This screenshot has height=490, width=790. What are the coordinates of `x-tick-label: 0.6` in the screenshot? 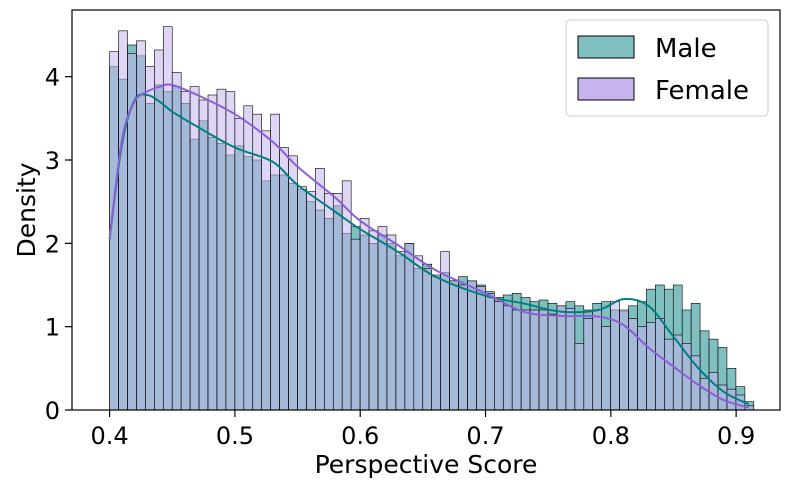 It's located at (360, 436).